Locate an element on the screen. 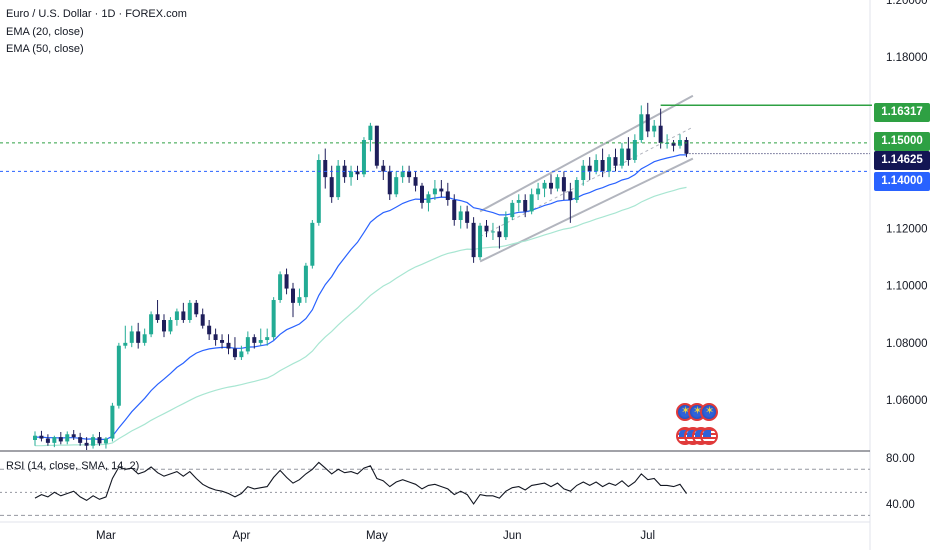  symbol-legend: Euro / U.S. Dollar · 1D · FOREX.com is located at coordinates (96, 14).